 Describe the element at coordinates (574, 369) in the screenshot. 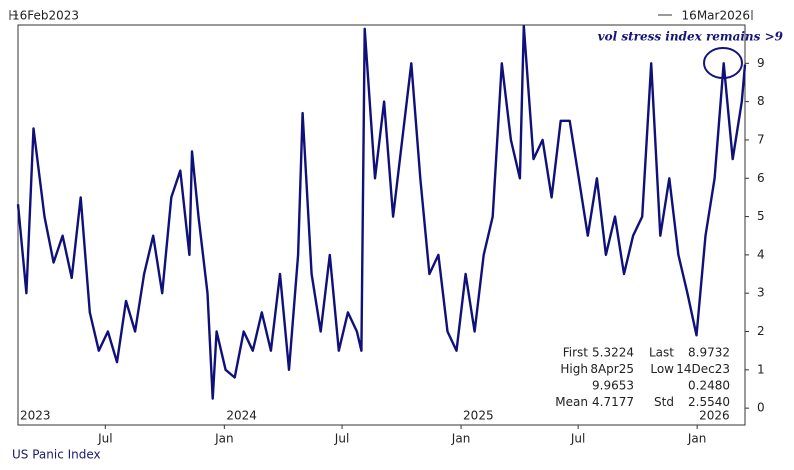

I see `stat-text: High` at that location.